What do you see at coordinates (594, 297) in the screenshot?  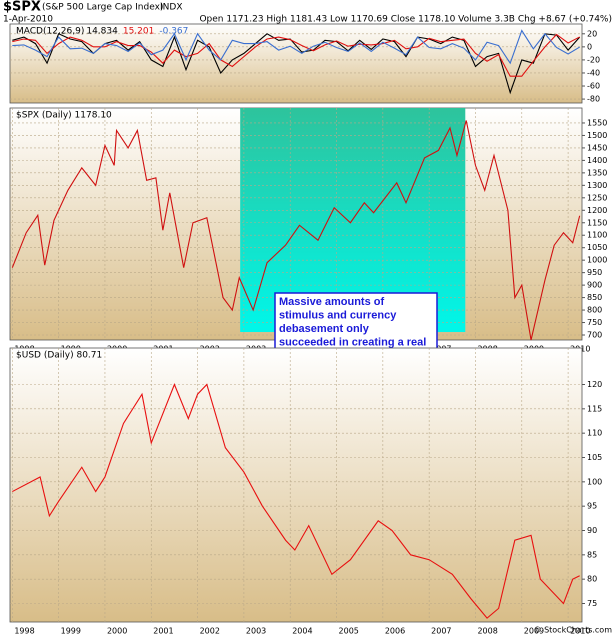 I see `y-tick-label: 850` at bounding box center [594, 297].